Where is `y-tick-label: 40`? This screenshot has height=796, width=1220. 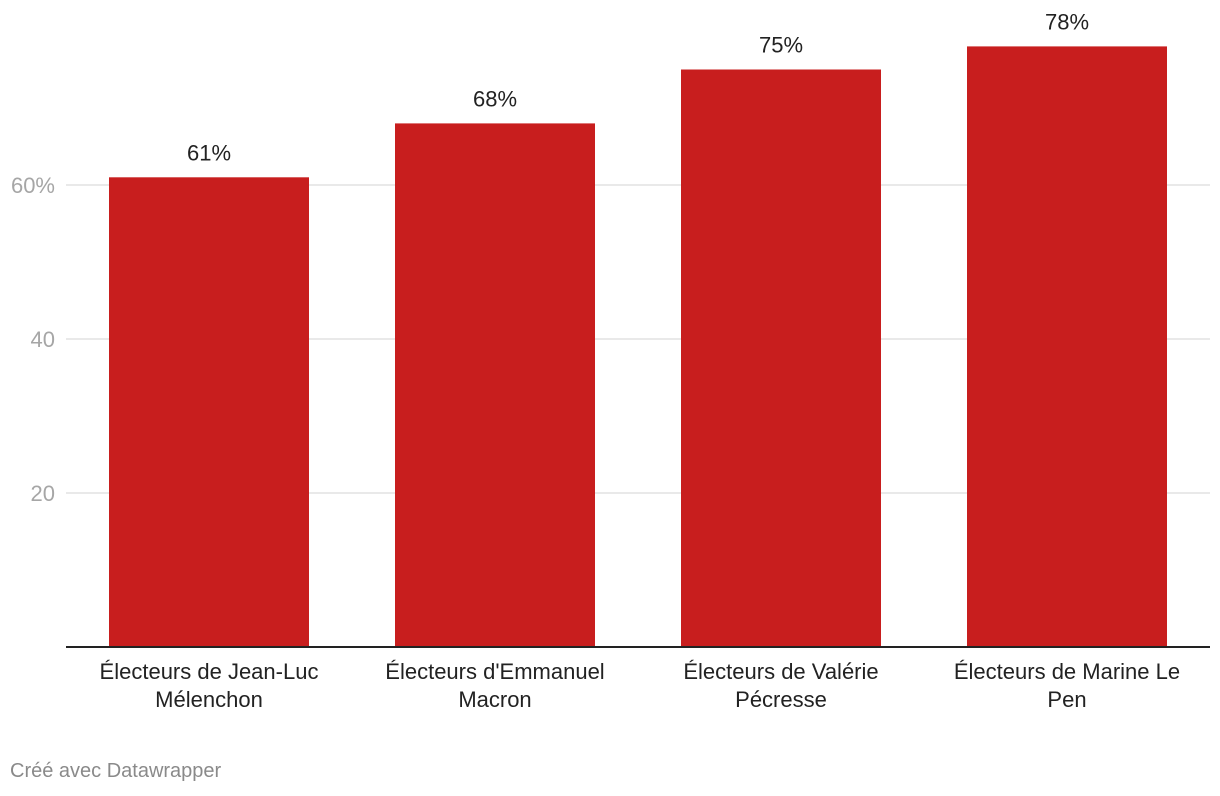
y-tick-label: 40 is located at coordinates (43, 339).